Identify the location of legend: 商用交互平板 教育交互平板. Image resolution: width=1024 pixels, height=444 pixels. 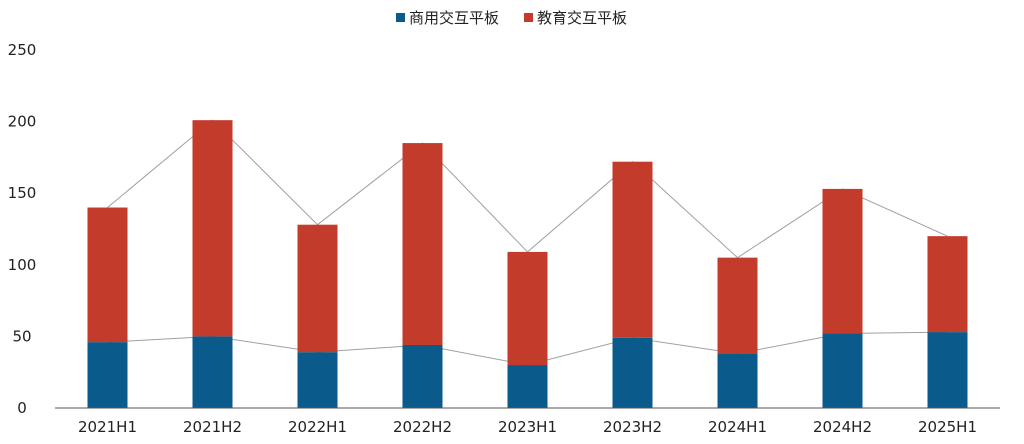
(511, 18).